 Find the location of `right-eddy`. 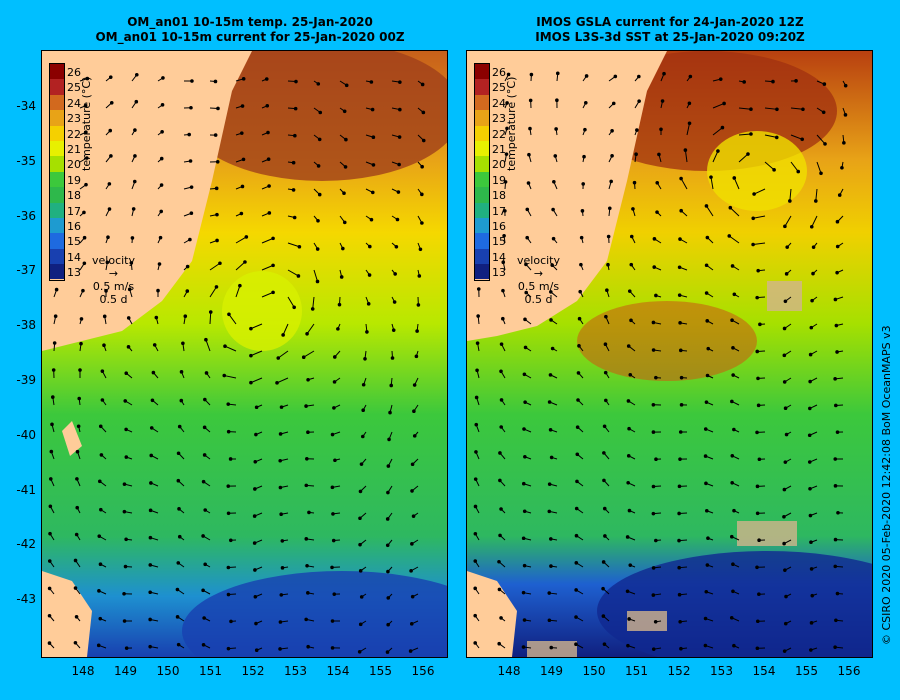

right-eddy is located at coordinates (757, 171).